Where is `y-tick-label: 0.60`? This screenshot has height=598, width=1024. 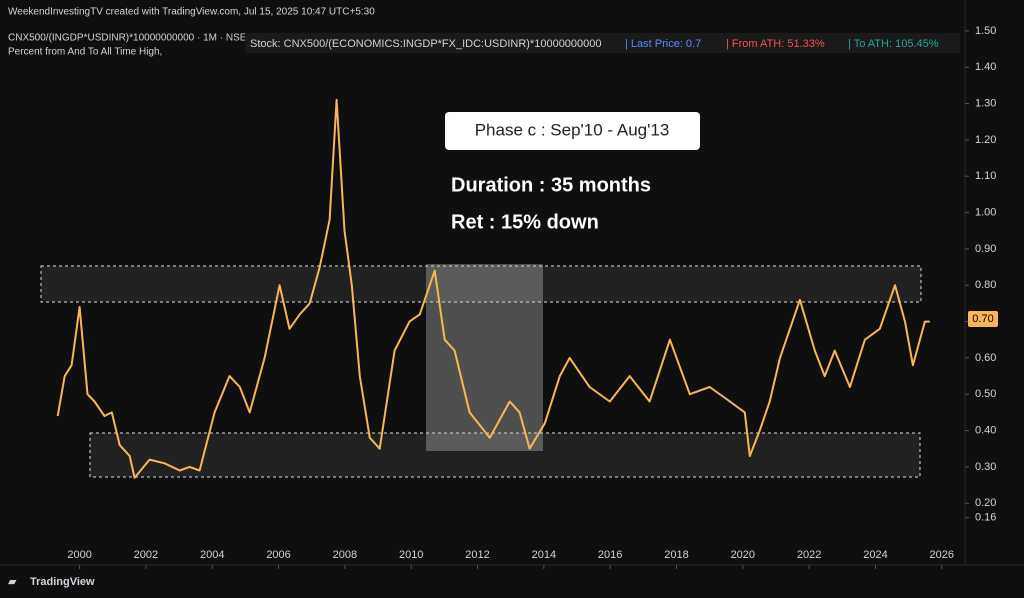 y-tick-label: 0.60 is located at coordinates (985, 358).